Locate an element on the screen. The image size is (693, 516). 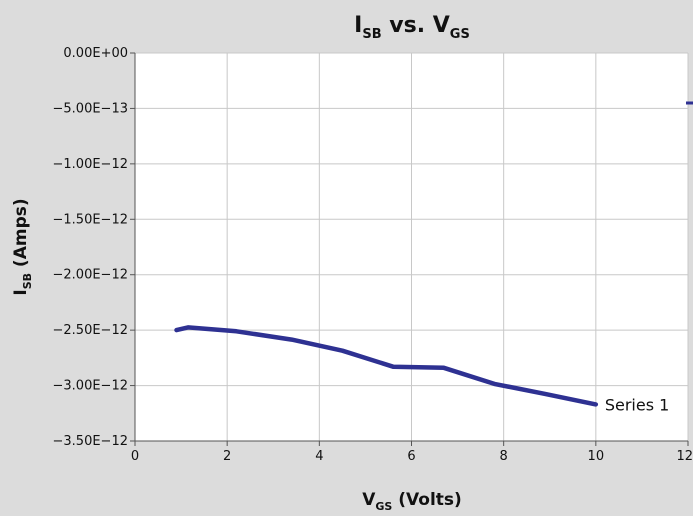
x-axis-label-sub: GS is located at coordinates (383, 506).